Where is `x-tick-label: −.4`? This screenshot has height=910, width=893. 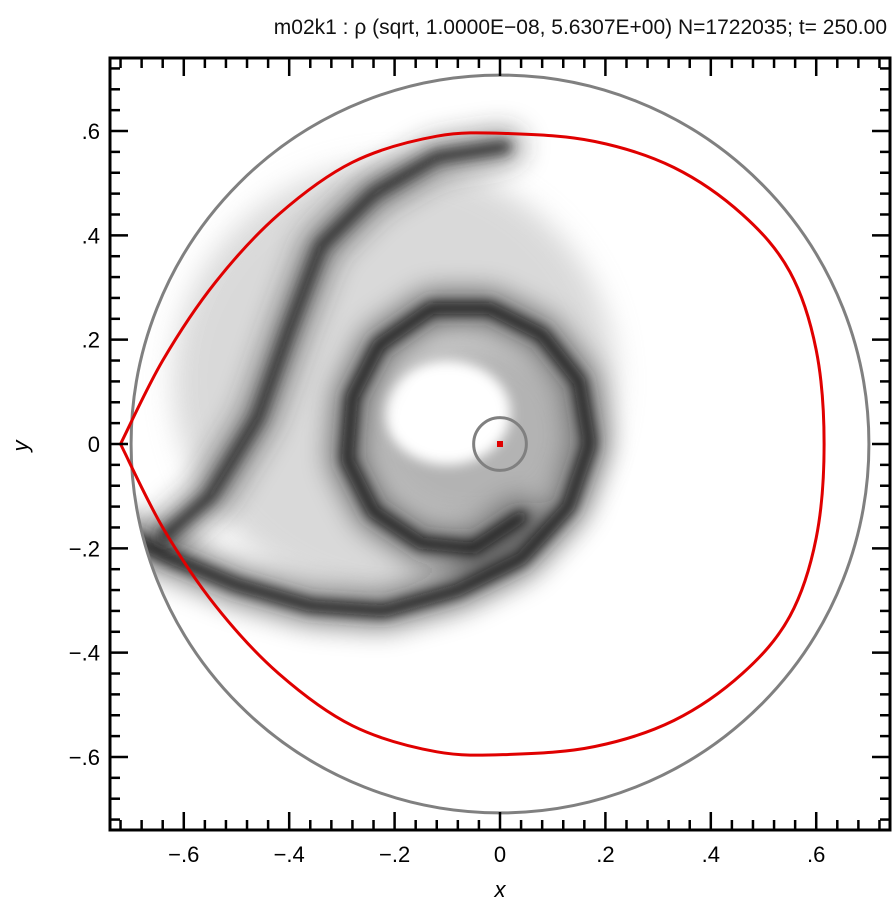 x-tick-label: −.4 is located at coordinates (289, 854).